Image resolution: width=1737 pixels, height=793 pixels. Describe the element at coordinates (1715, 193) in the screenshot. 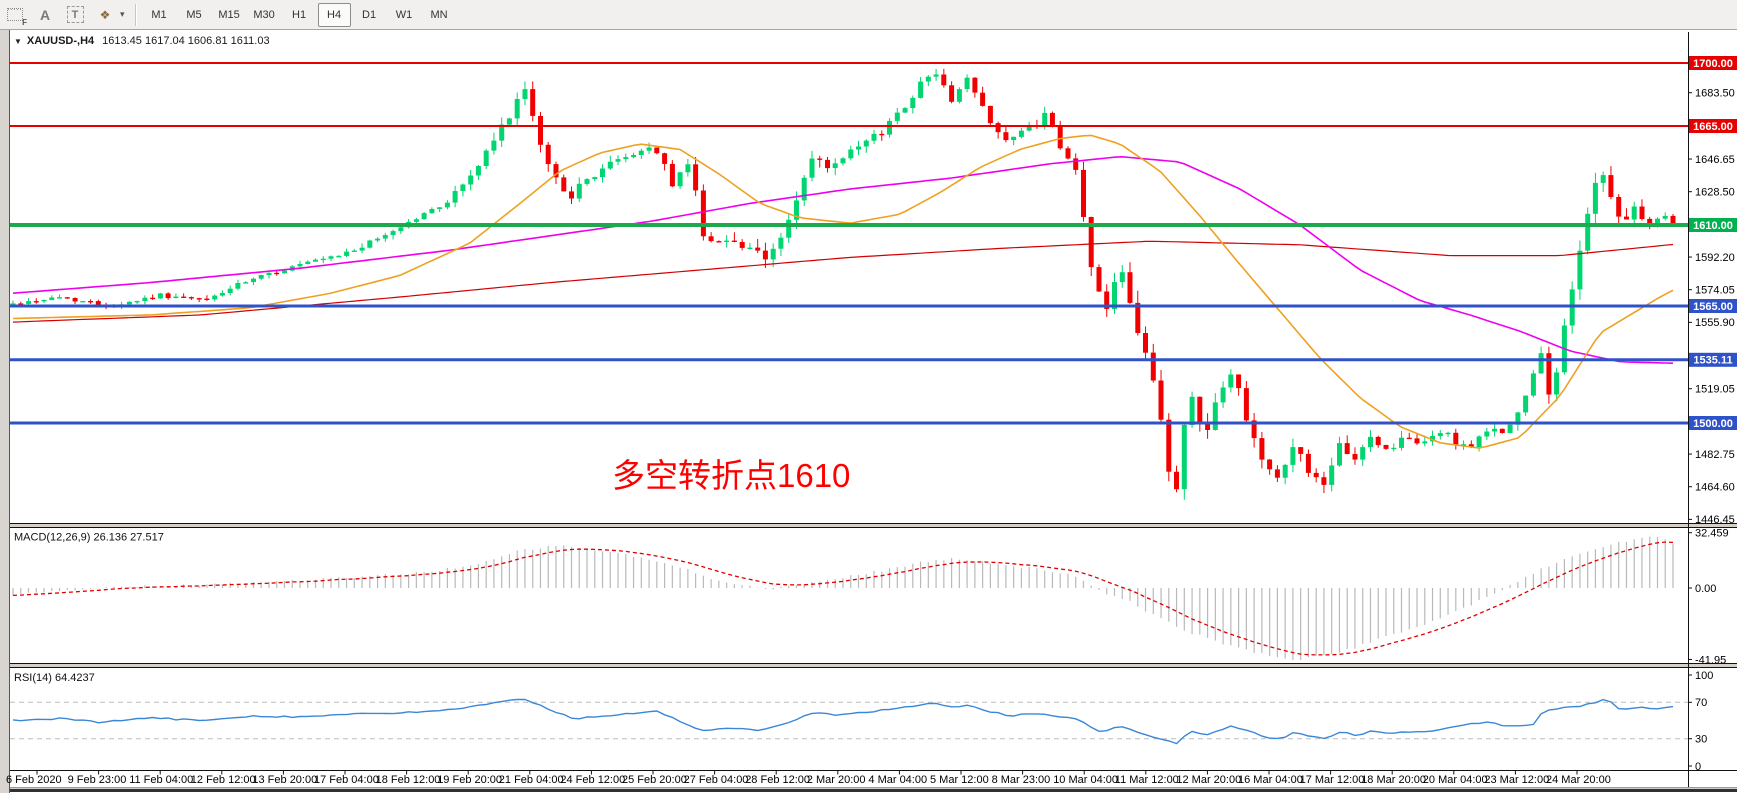

I see `svg-text: 1628.50` at that location.